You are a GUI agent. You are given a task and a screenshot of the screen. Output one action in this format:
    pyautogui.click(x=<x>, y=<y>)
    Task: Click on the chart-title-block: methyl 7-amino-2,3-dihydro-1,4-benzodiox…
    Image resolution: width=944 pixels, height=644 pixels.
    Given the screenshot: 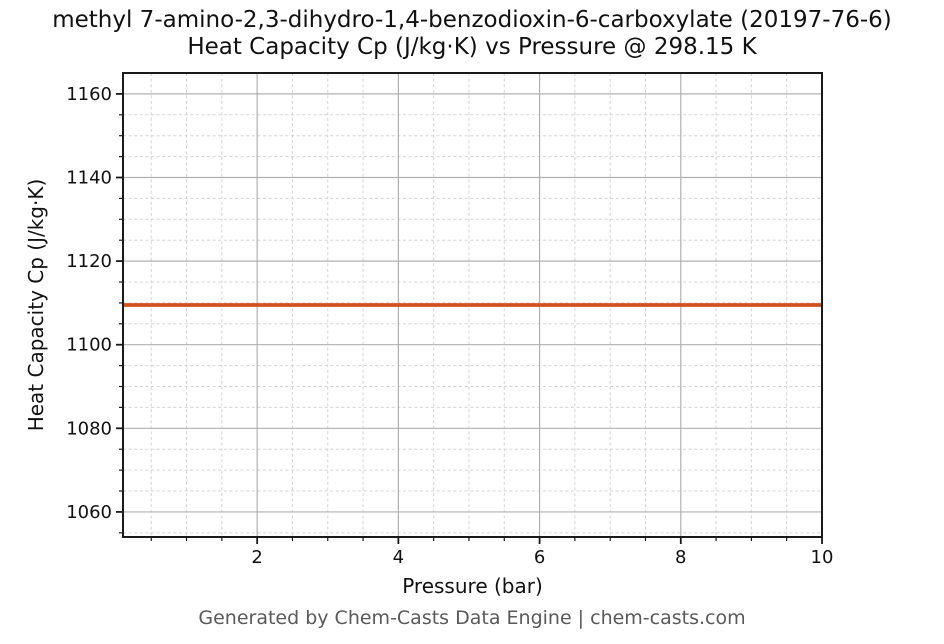 What is the action you would take?
    pyautogui.click(x=472, y=34)
    